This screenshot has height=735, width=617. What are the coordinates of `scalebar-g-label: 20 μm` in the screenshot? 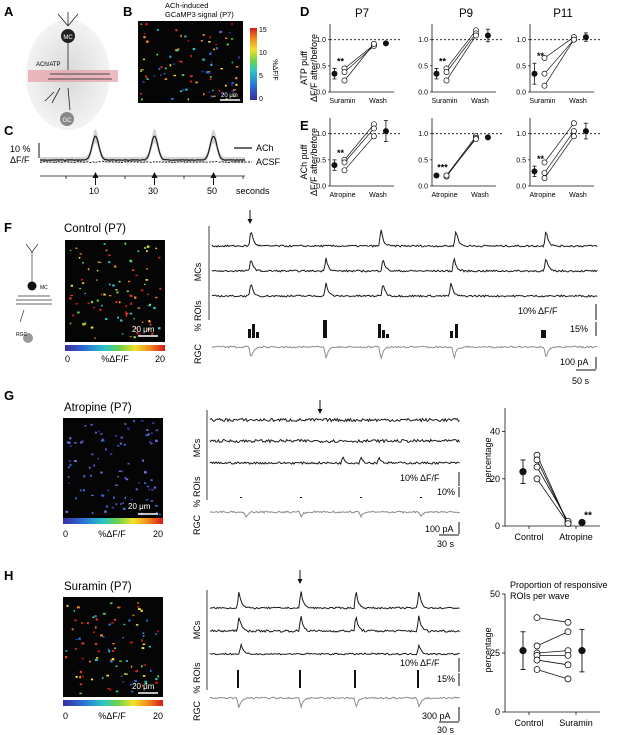 It's located at (139, 506).